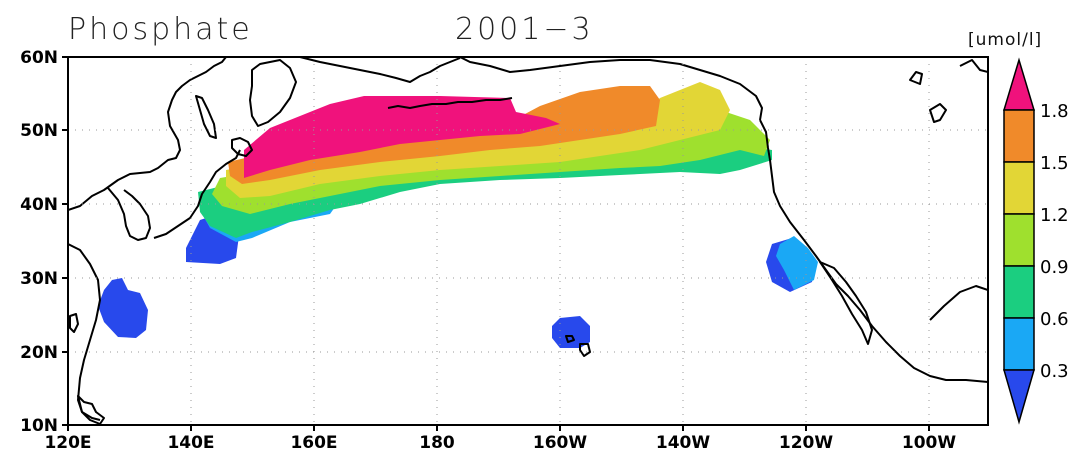 Image resolution: width=1078 pixels, height=470 pixels. What do you see at coordinates (571, 332) in the screenshot?
I see `phosphate-patch-hawaii` at bounding box center [571, 332].